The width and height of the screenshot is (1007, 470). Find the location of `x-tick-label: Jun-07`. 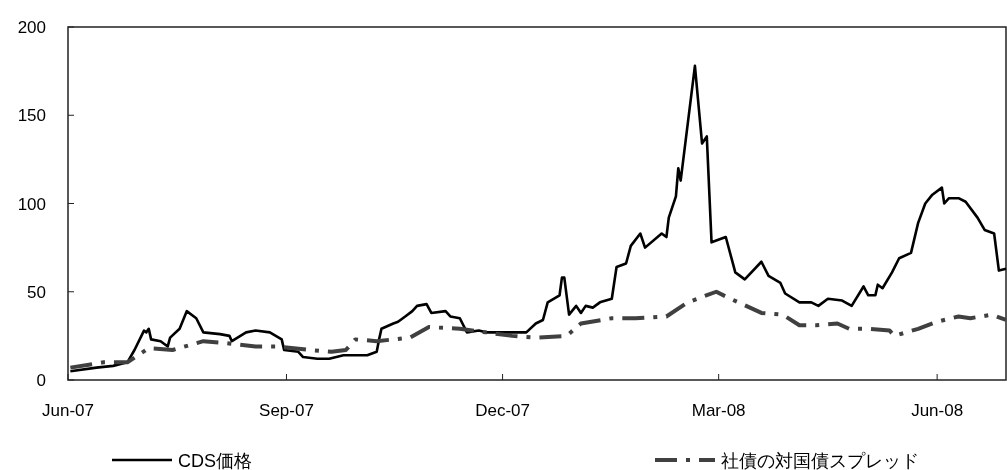

x-tick-label: Jun-07 is located at coordinates (68, 410).